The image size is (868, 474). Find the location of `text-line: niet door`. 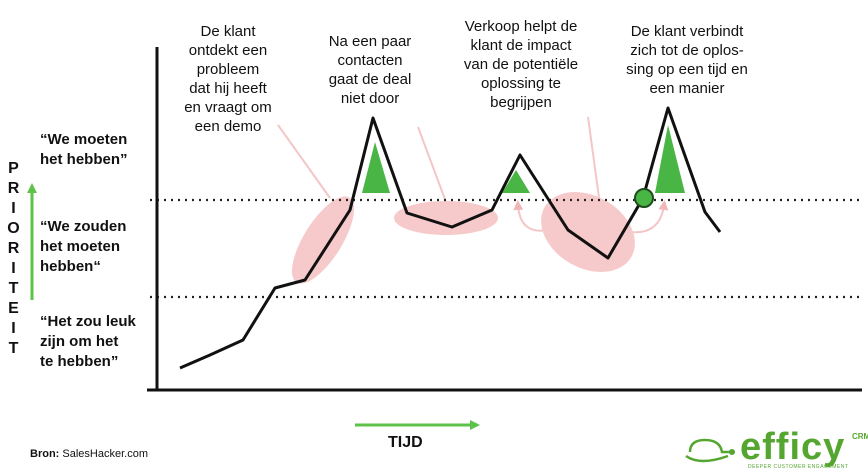

text-line: niet door is located at coordinates (370, 98).